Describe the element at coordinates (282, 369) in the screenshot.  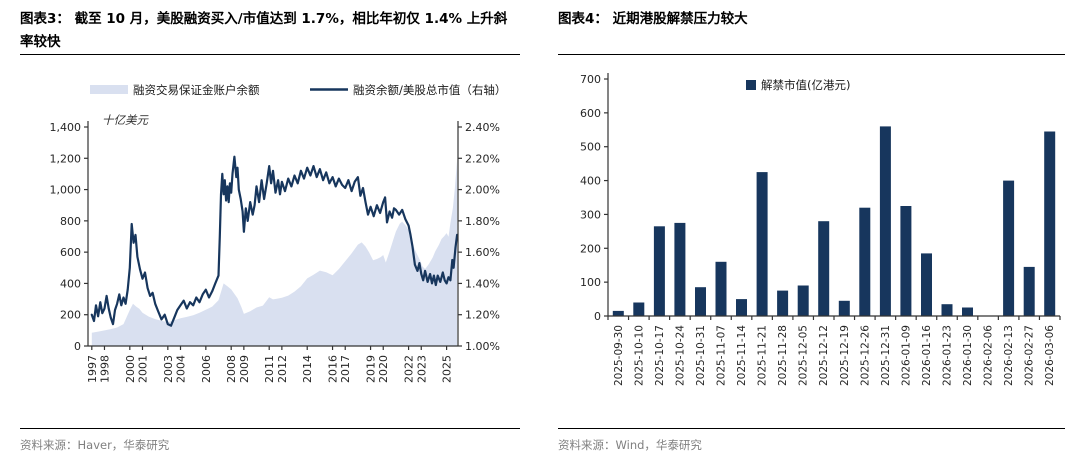
I see `svg-text: 2012` at that location.